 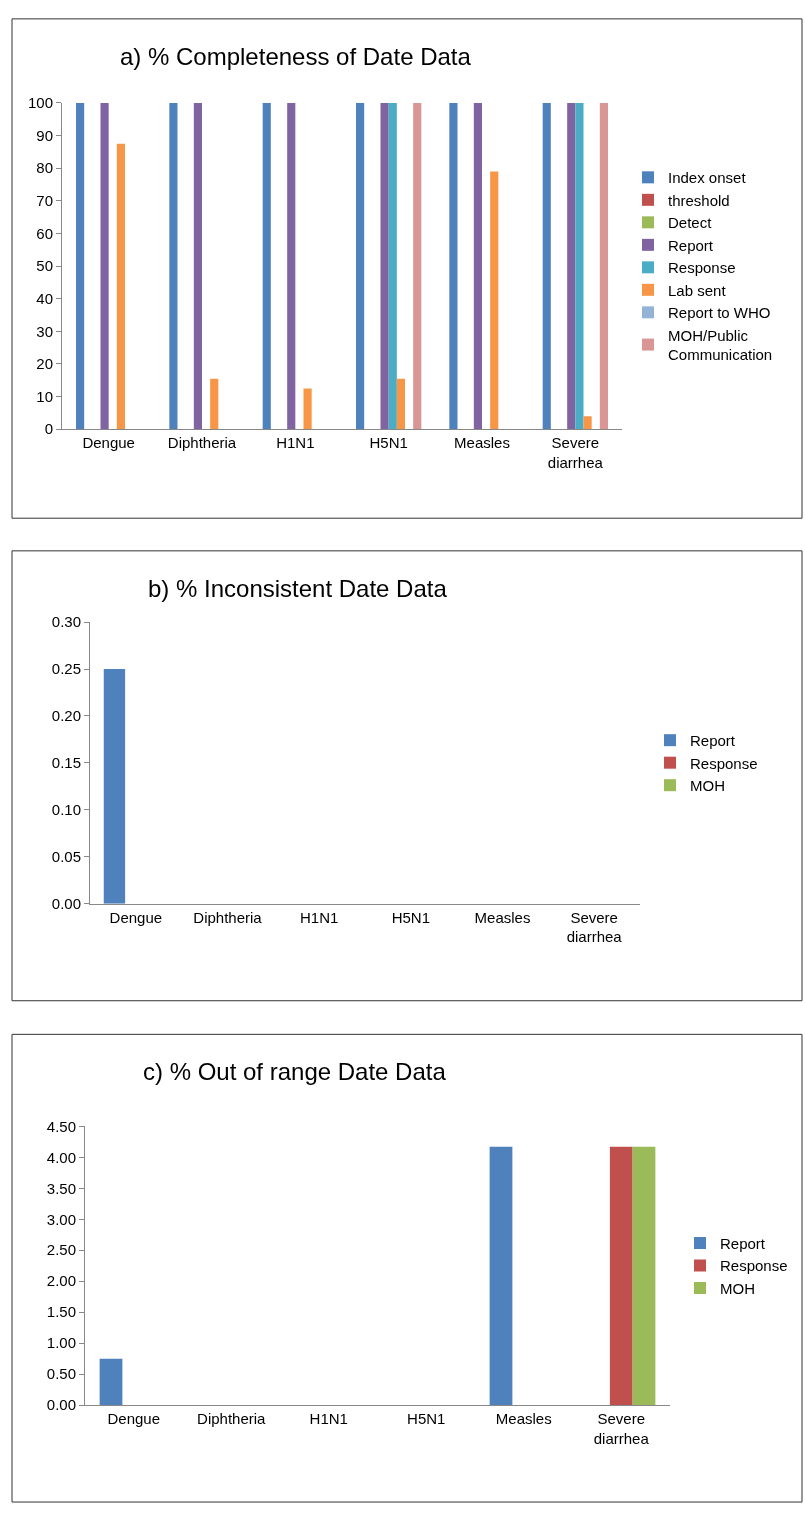 What do you see at coordinates (40, 103) in the screenshot?
I see `y-tick-label: 100` at bounding box center [40, 103].